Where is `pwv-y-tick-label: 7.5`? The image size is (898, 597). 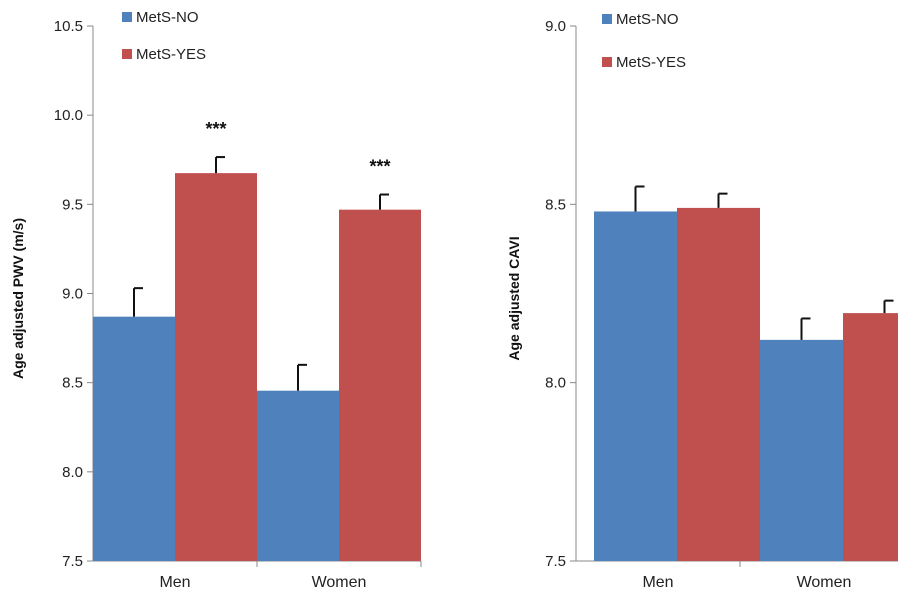
pwv-y-tick-label: 7.5 is located at coordinates (72, 561).